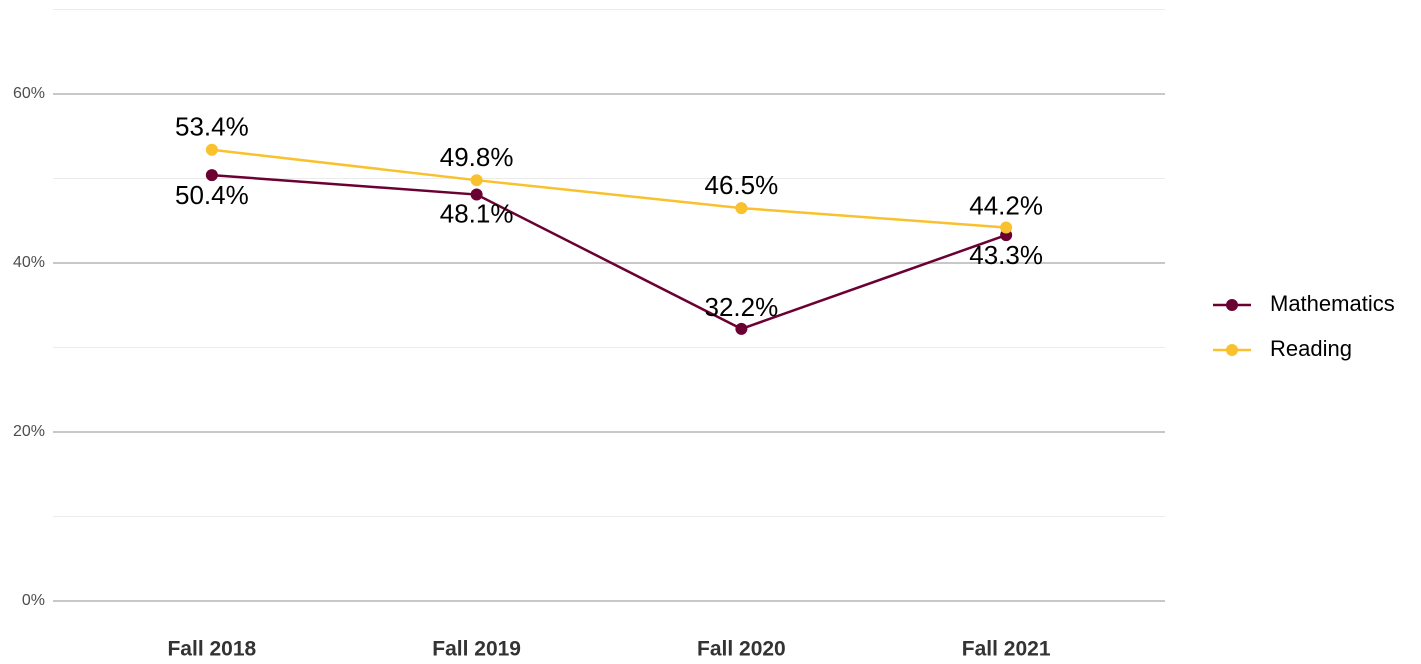 Image resolution: width=1421 pixels, height=664 pixels. I want to click on data-label: 50.4%, so click(212, 195).